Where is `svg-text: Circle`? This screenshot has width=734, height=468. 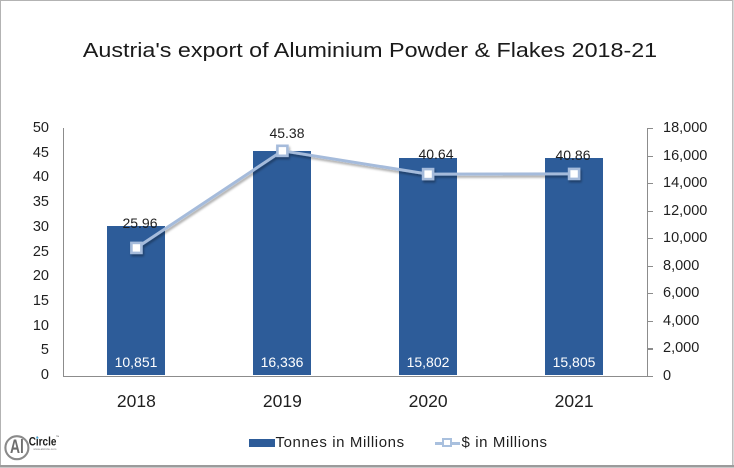
svg-text: Circle is located at coordinates (43, 442).